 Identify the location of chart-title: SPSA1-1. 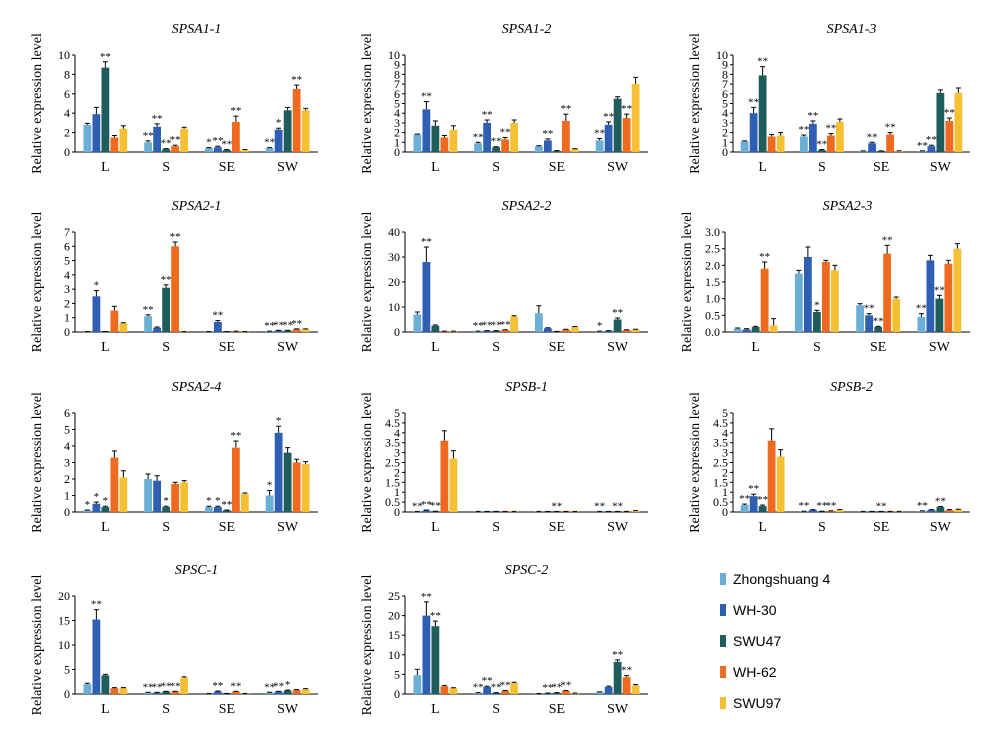
(197, 29).